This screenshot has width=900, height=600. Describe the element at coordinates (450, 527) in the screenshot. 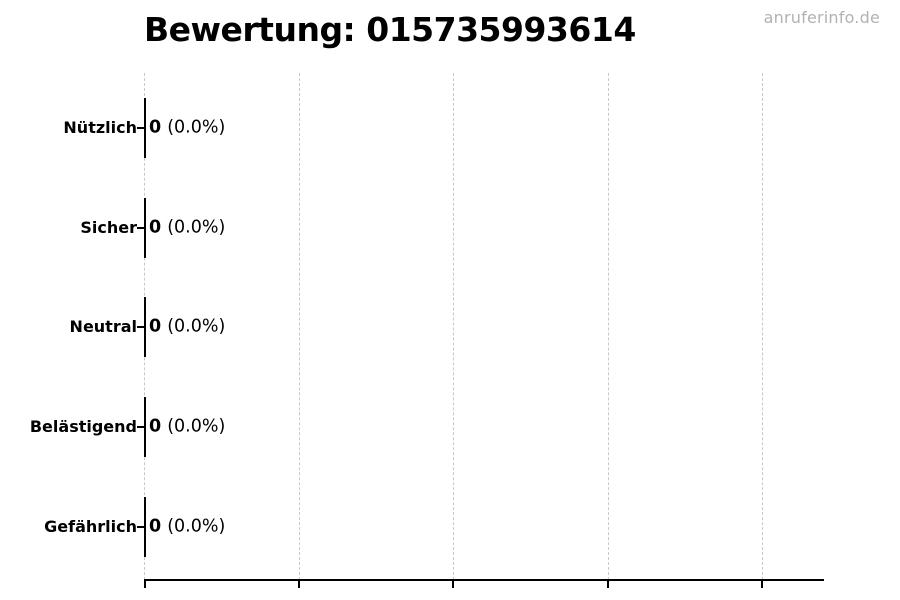

I see `chart-row-gefaehrlich: Gefährlich 0 (0.0%)` at that location.